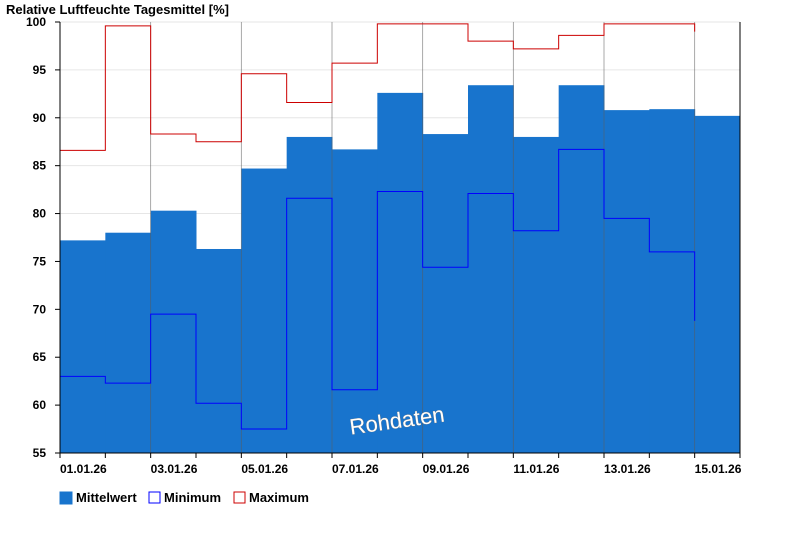 This screenshot has width=800, height=550. What do you see at coordinates (355, 301) in the screenshot?
I see `bar-mittelwert-07.01.26` at bounding box center [355, 301].